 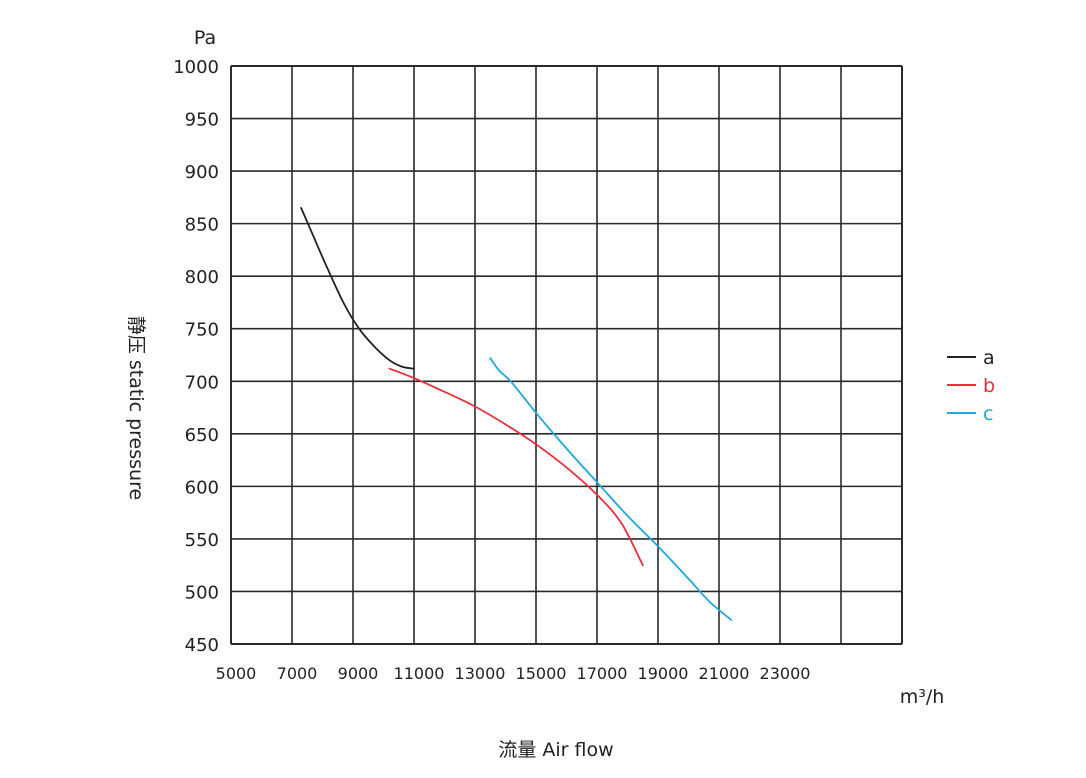 I want to click on x-tick-label: 11000, so click(x=419, y=673).